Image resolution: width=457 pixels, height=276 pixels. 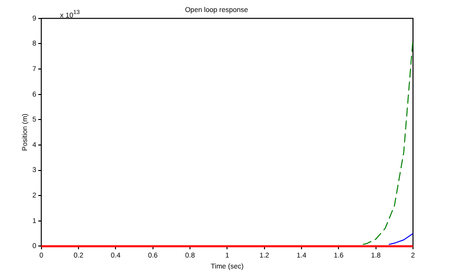 I want to click on line-series, so click(x=388, y=141).